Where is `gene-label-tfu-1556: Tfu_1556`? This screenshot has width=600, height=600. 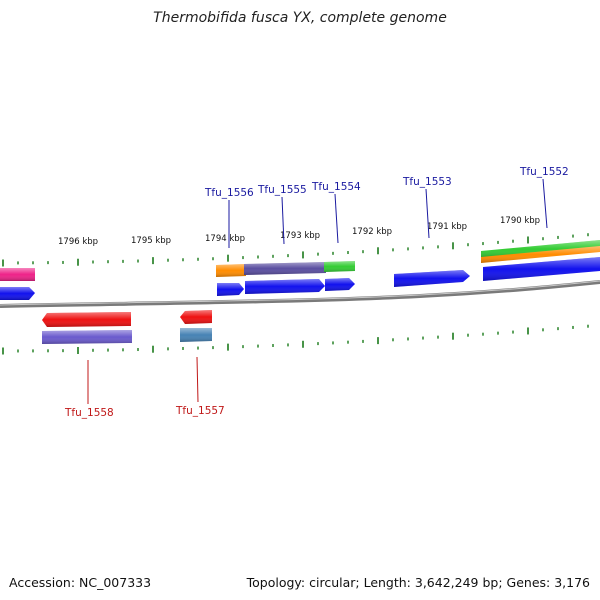
gene-label-tfu-1556: Tfu_1556 is located at coordinates (229, 193).